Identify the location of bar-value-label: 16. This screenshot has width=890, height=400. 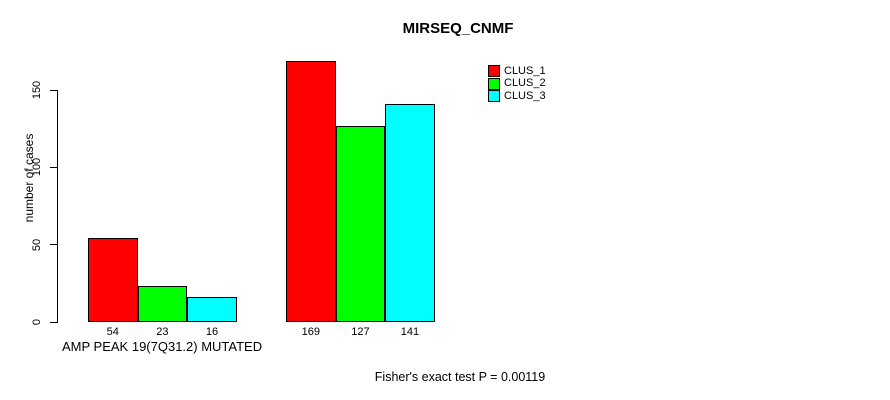
(212, 332).